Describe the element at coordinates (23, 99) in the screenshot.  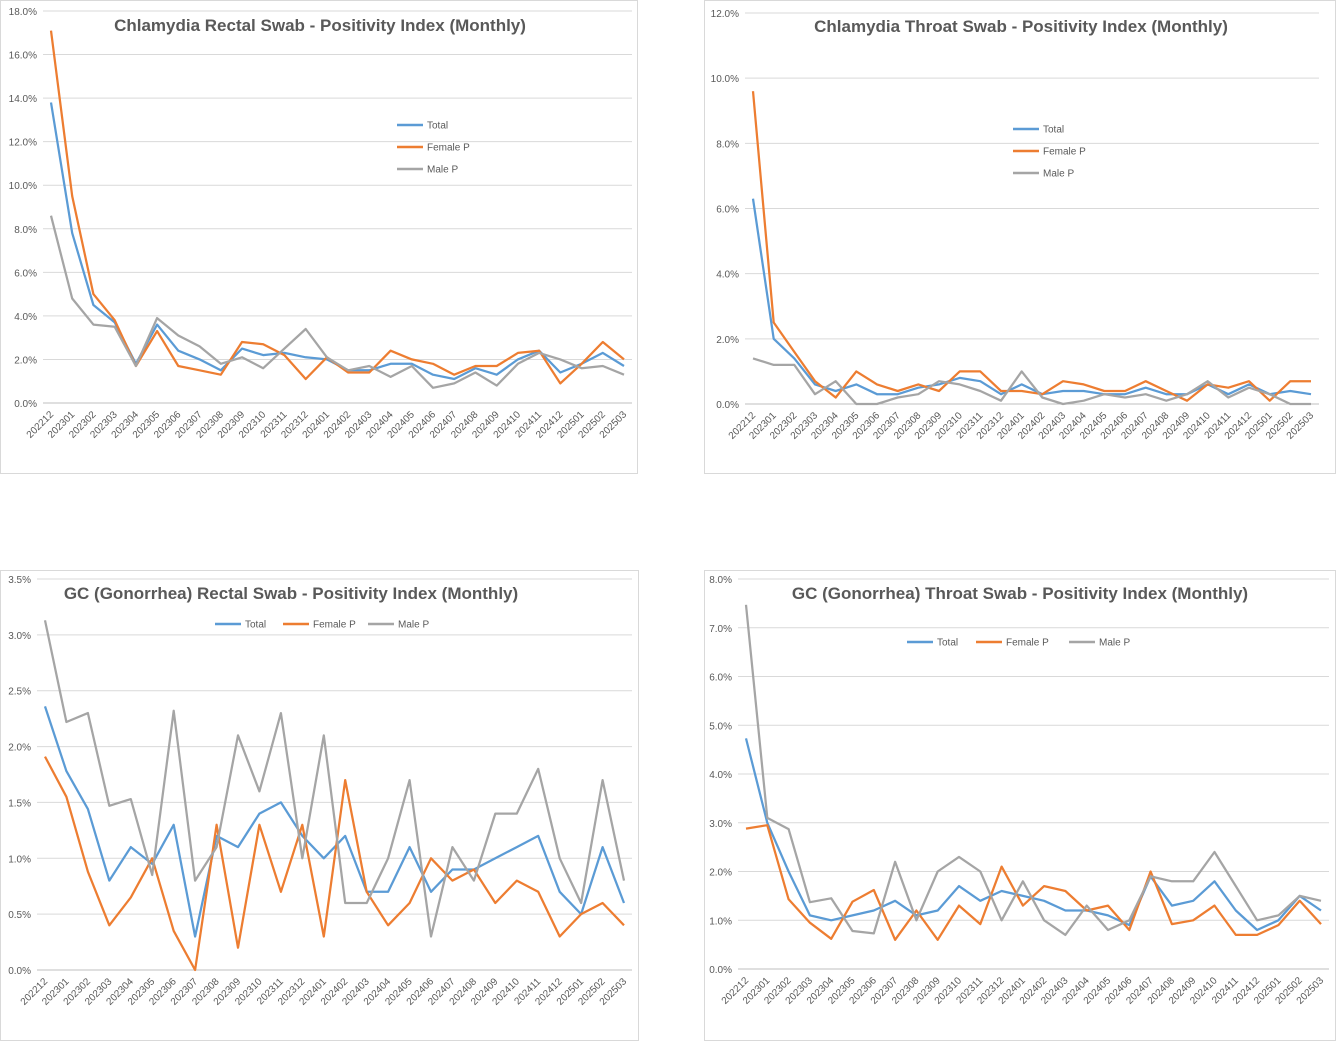
I see `y-tick-label: 14.0%` at that location.